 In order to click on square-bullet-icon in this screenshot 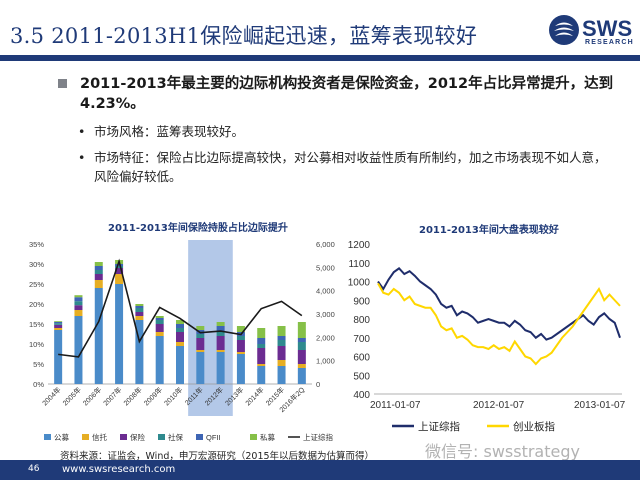, I will do `click(62, 83)`.